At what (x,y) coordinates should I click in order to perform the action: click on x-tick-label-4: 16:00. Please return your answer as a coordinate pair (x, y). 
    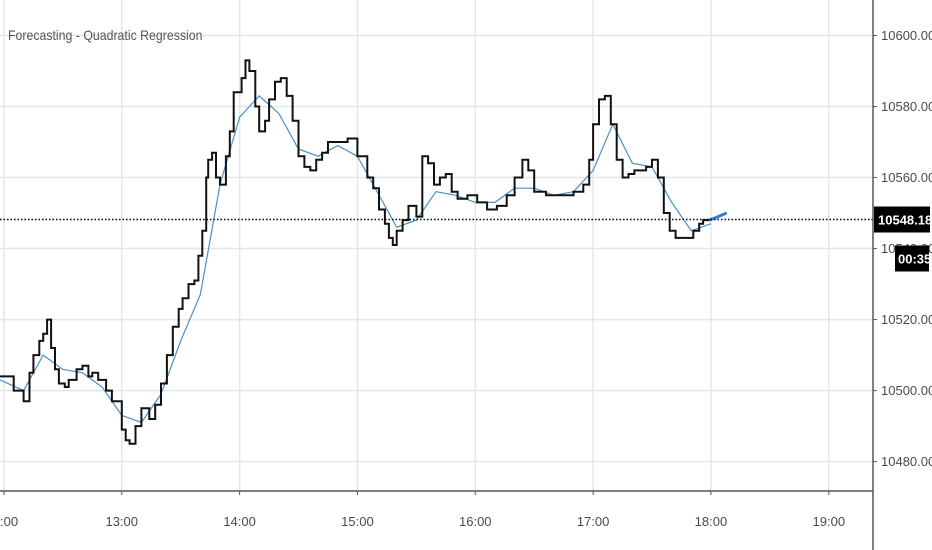
    Looking at the image, I should click on (475, 521).